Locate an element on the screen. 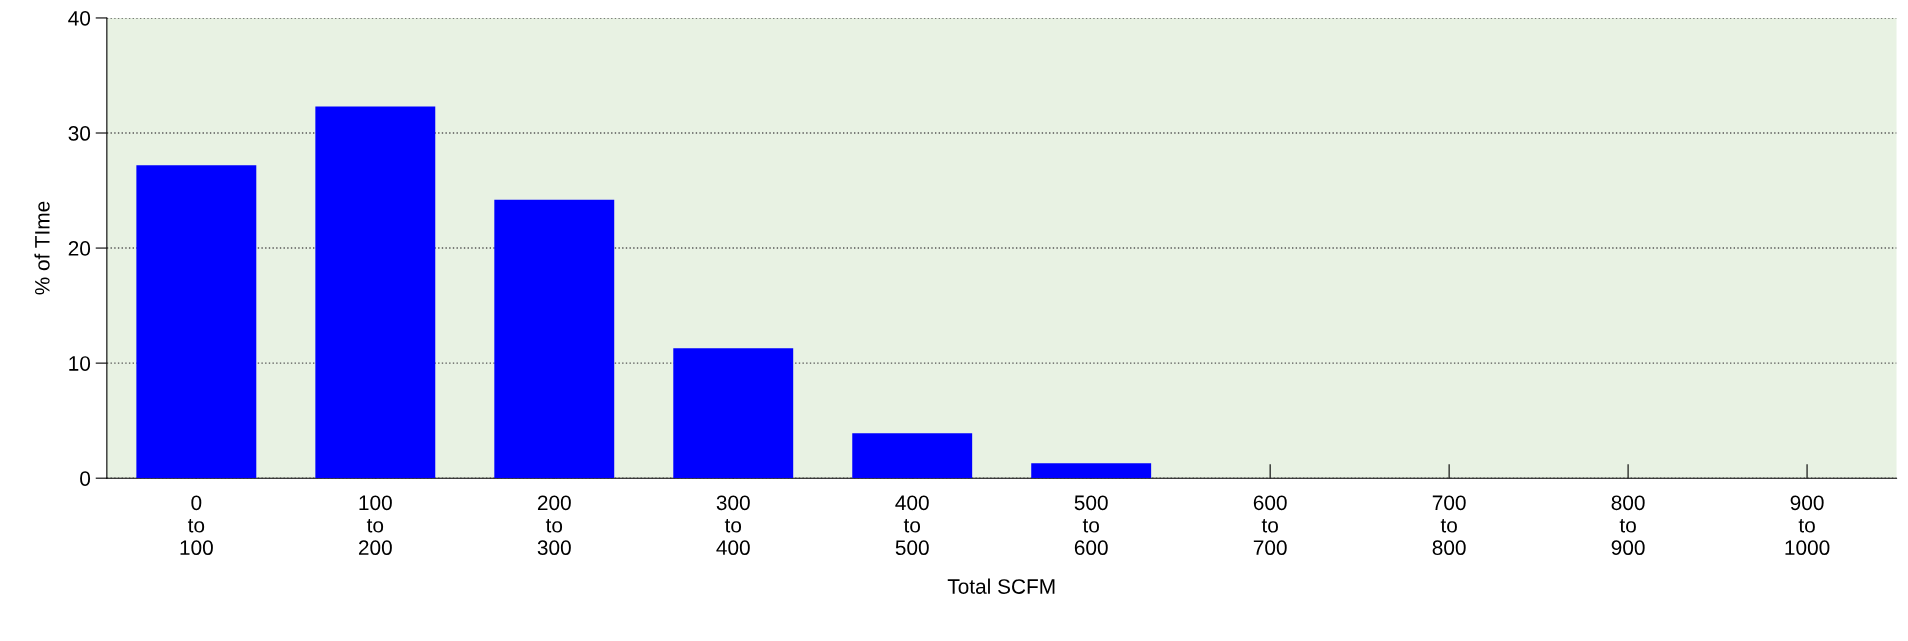  x-tick-label: 700 to 800 is located at coordinates (1449, 525).